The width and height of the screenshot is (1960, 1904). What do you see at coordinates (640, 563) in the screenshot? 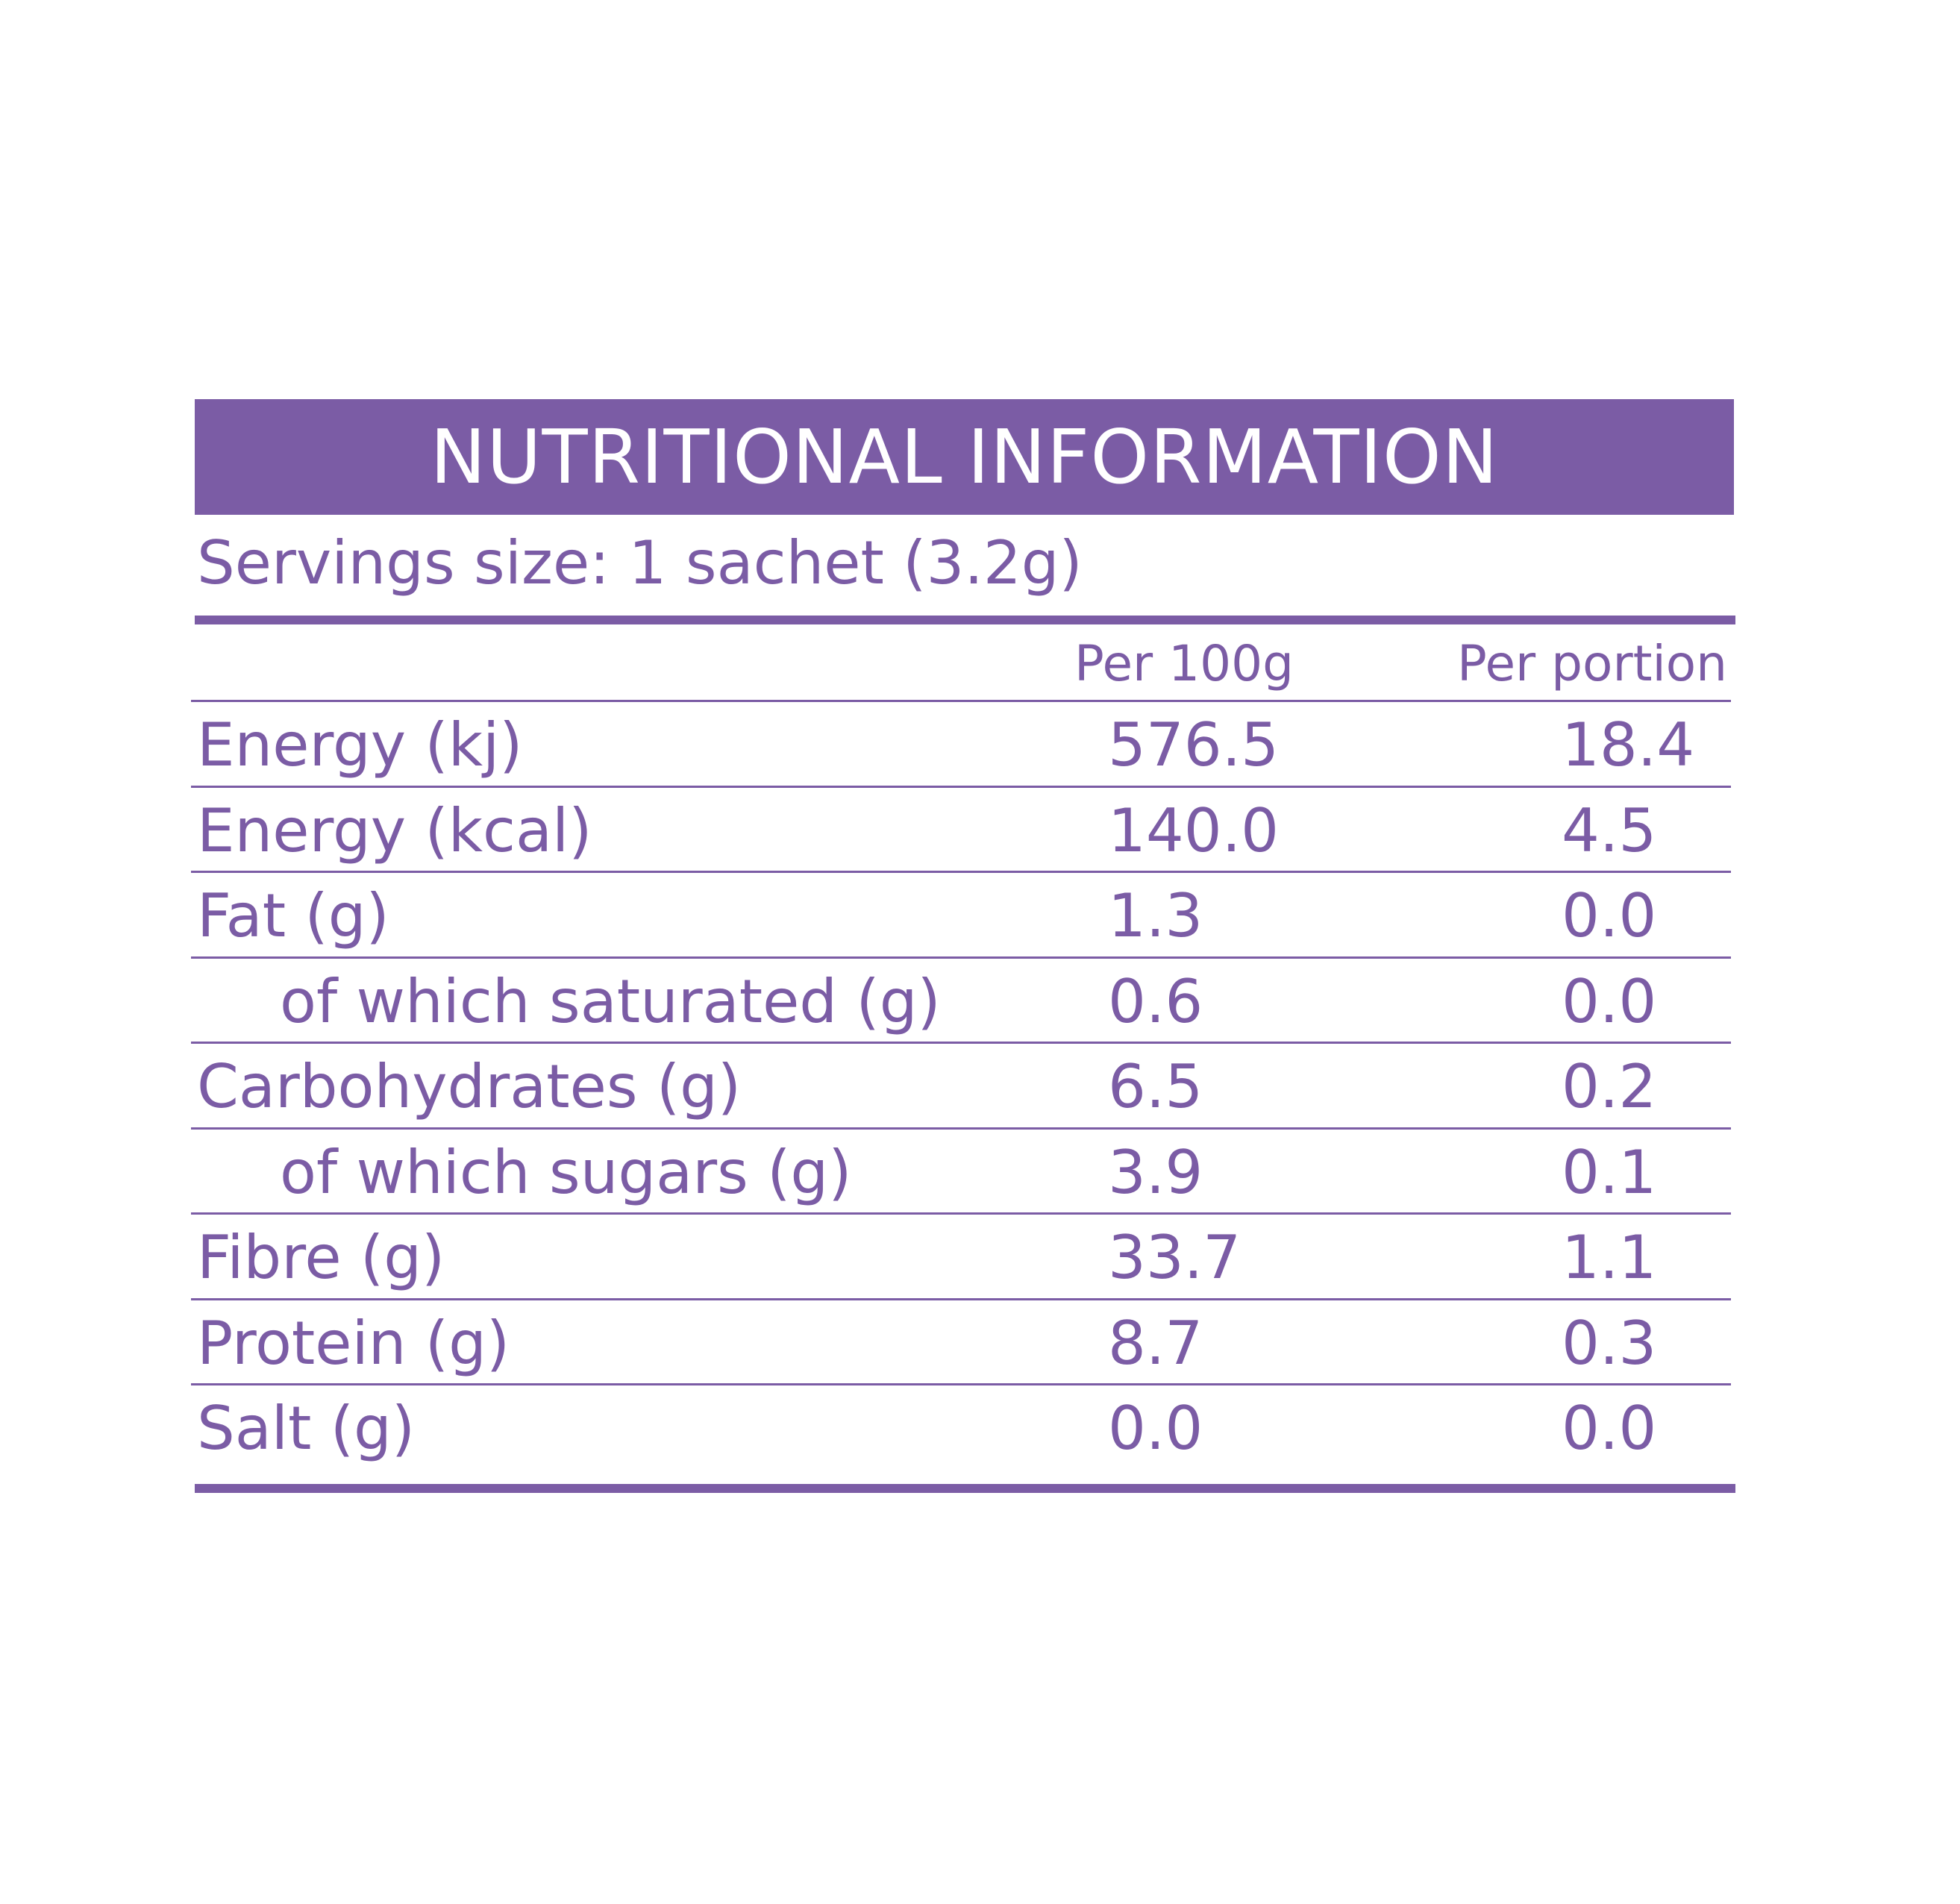
I see `serving-size: Servings size: 1 sachet (3.2g)` at bounding box center [640, 563].